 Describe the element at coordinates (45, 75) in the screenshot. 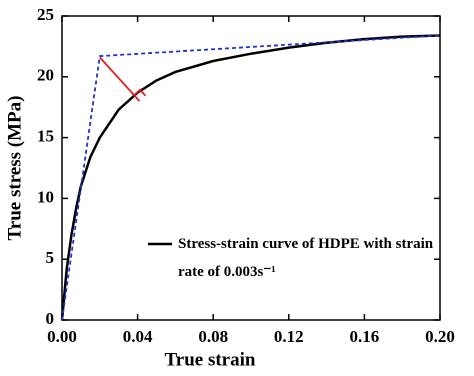

I see `y-tick-label: 20` at that location.